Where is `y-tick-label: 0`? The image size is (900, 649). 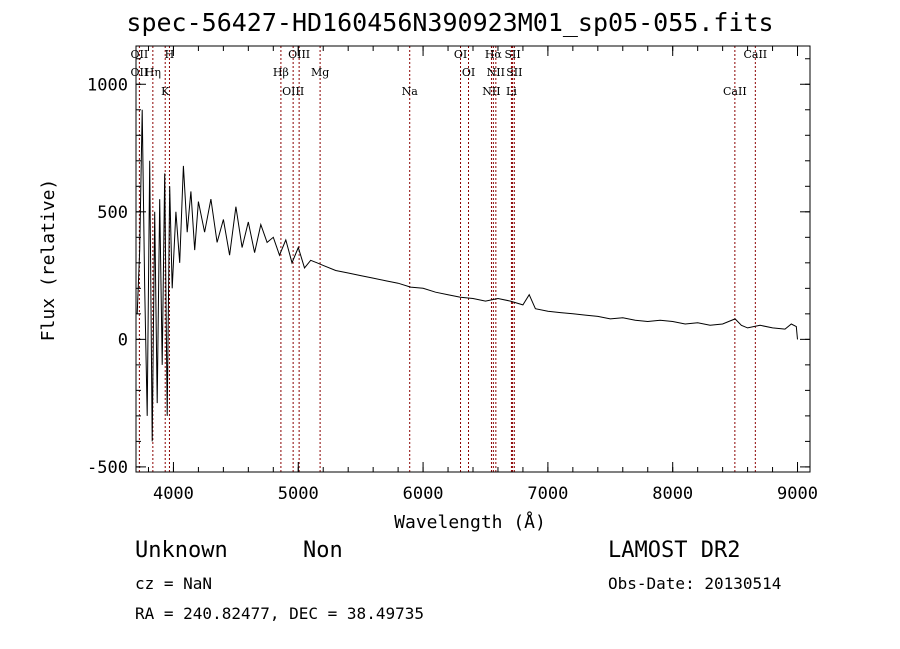
y-tick-label: 0 is located at coordinates (123, 340).